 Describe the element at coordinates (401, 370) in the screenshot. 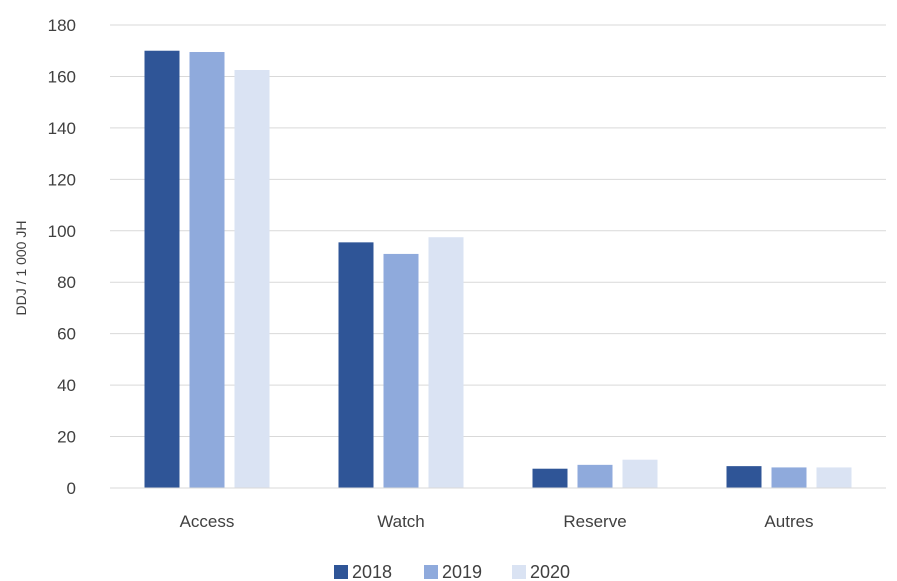

I see `bar-2019-watch` at that location.